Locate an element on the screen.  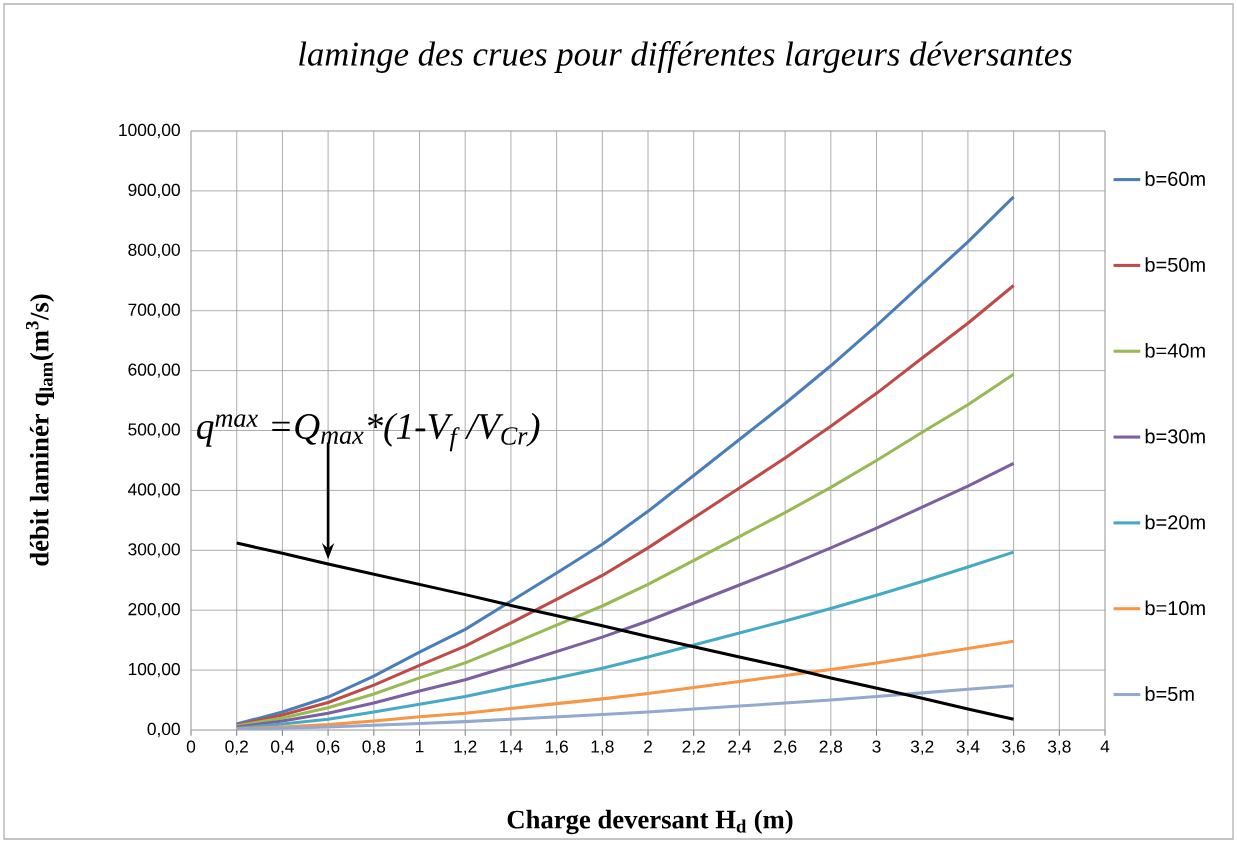
y-tick-label: 1000,00 is located at coordinates (149, 131).